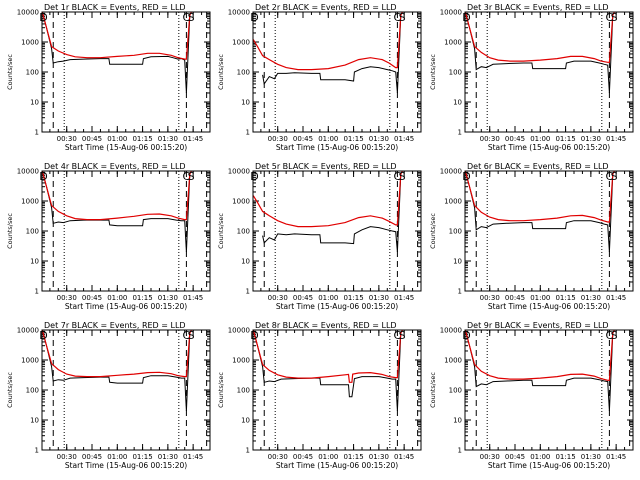  Describe the element at coordinates (115, 166) in the screenshot. I see `panel-title: Det 4r BLACK = Events, RED = LLD` at that location.